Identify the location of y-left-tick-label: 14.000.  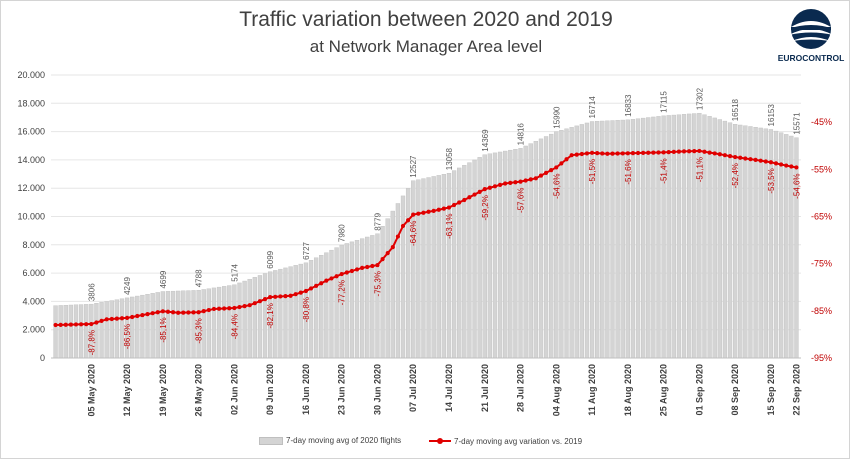
(31, 160).